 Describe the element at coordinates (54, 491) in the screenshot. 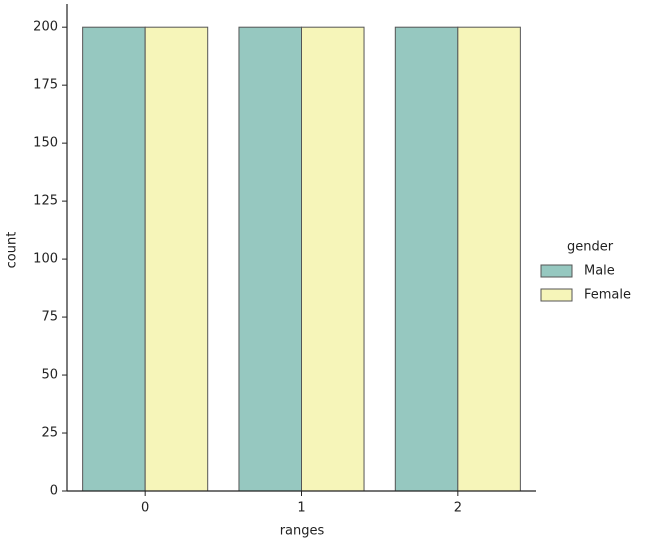

I see `y-tick-label: 0` at that location.